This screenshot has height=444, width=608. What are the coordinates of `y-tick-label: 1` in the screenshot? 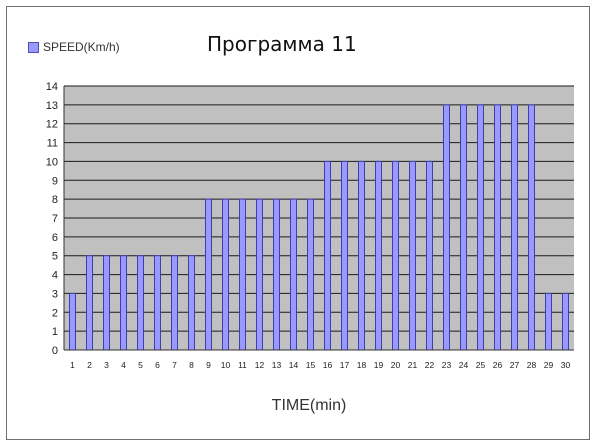 It's located at (55, 332).